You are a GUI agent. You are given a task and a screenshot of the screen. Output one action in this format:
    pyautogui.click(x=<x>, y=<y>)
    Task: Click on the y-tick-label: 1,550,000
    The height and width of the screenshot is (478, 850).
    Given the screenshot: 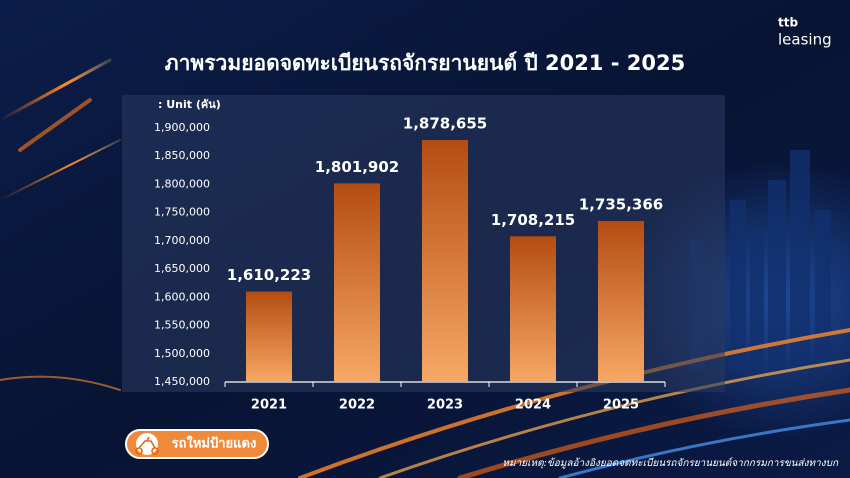 What is the action you would take?
    pyautogui.click(x=182, y=325)
    